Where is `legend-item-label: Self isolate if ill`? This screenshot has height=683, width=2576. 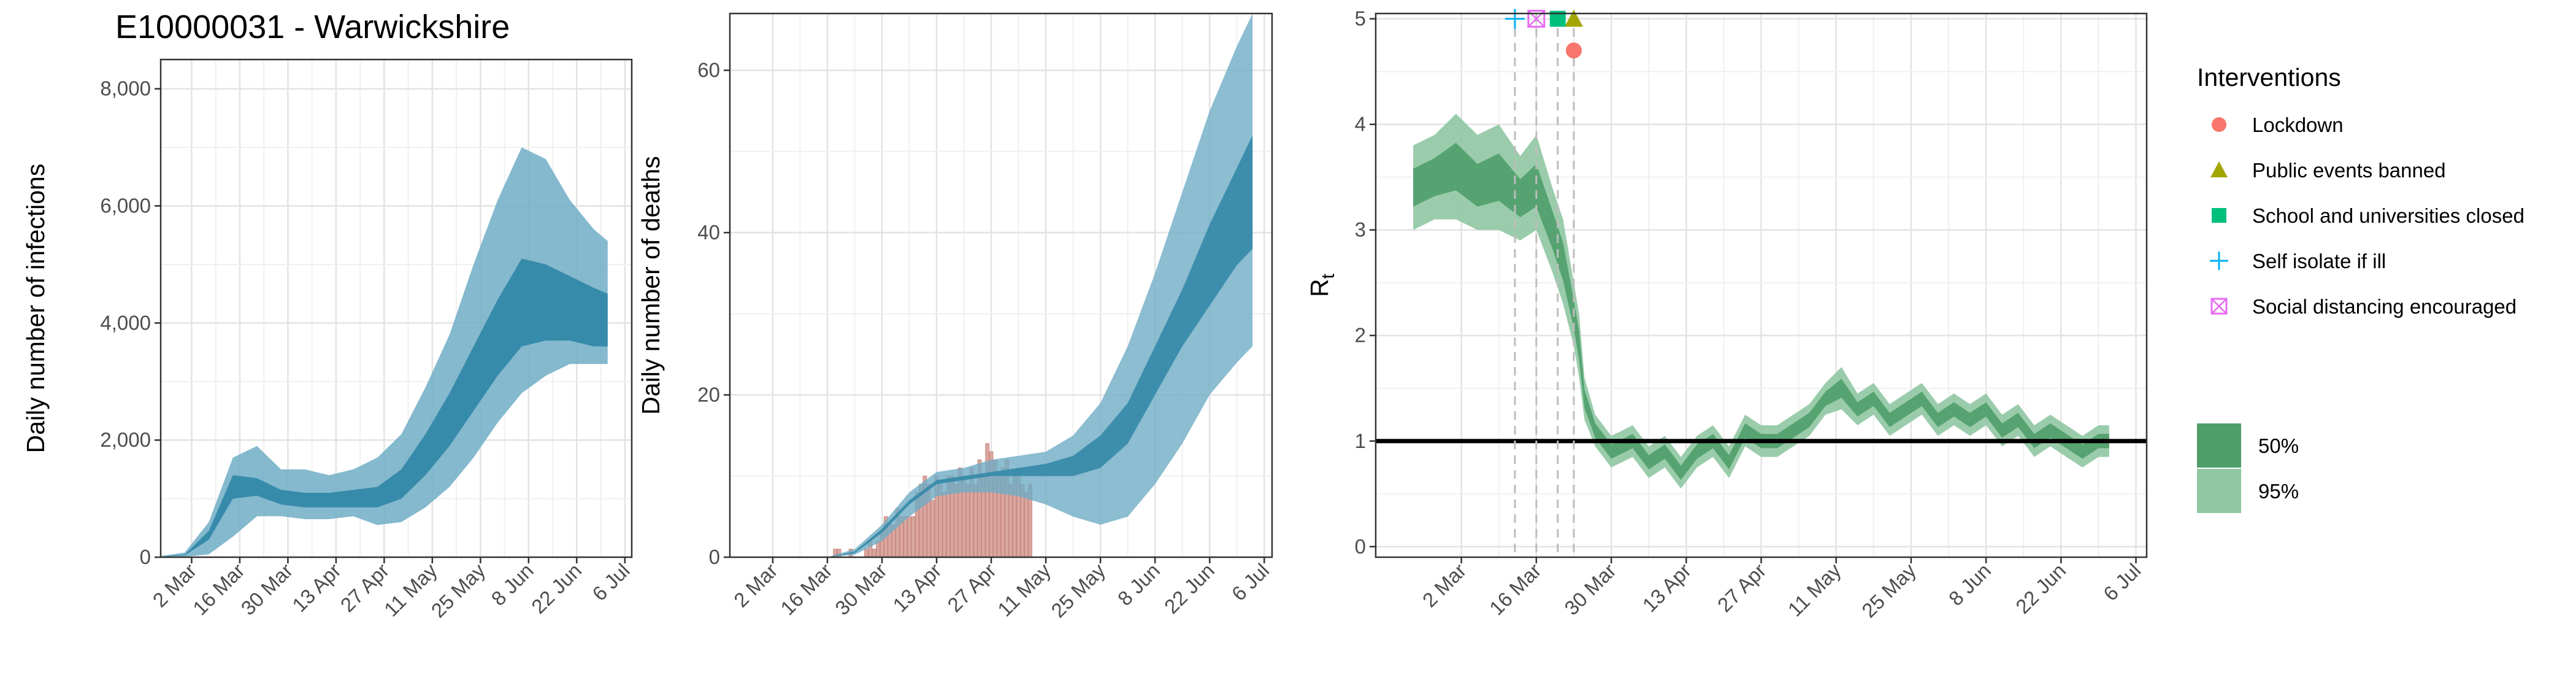 legend-item-label: Self isolate if ill is located at coordinates (2319, 261).